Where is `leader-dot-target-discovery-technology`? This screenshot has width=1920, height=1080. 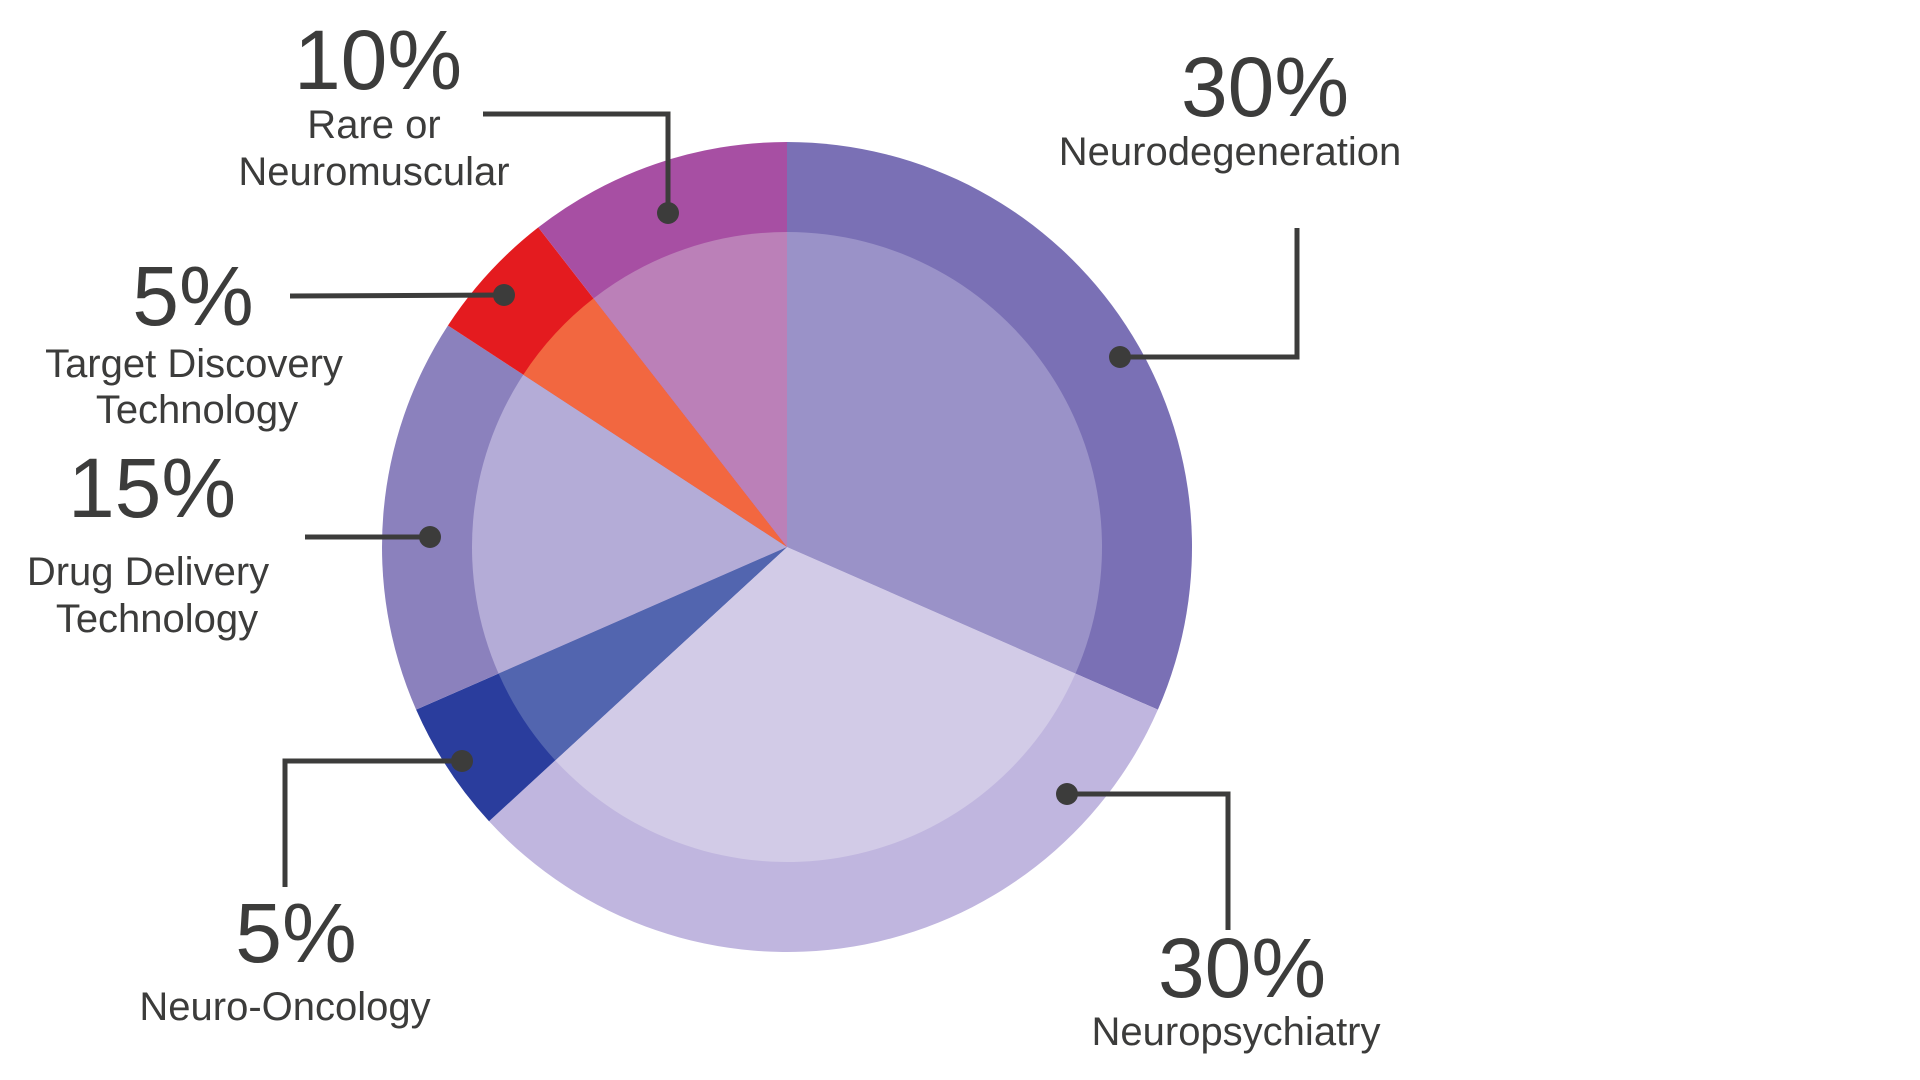
leader-dot-target-discovery-technology is located at coordinates (504, 295).